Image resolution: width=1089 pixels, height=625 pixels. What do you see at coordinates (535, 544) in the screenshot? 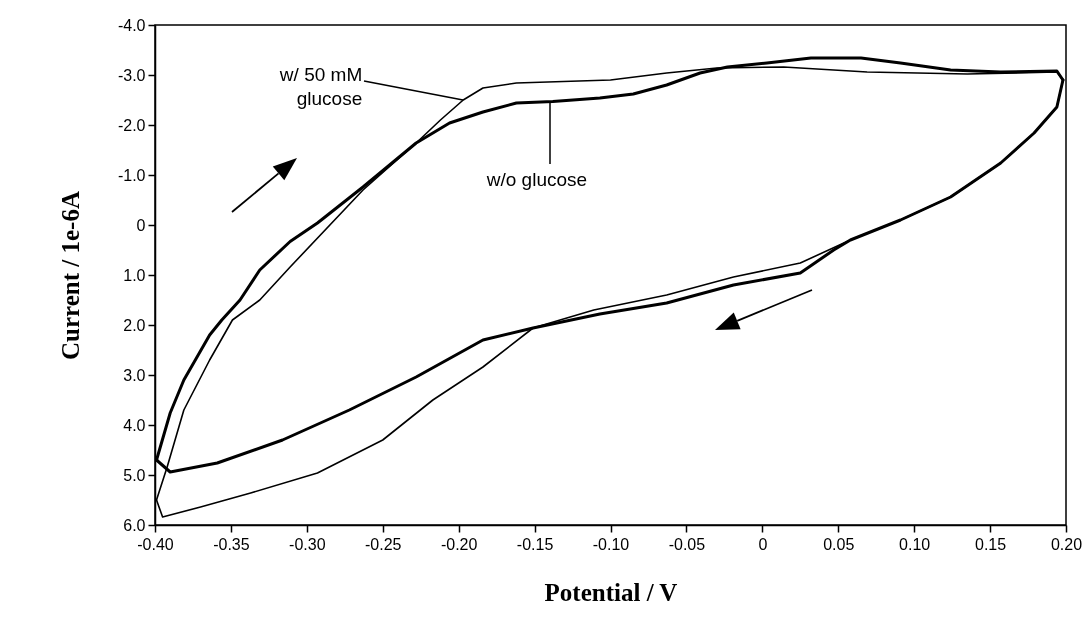
I see `x-tick-label: -0.15` at bounding box center [535, 544].